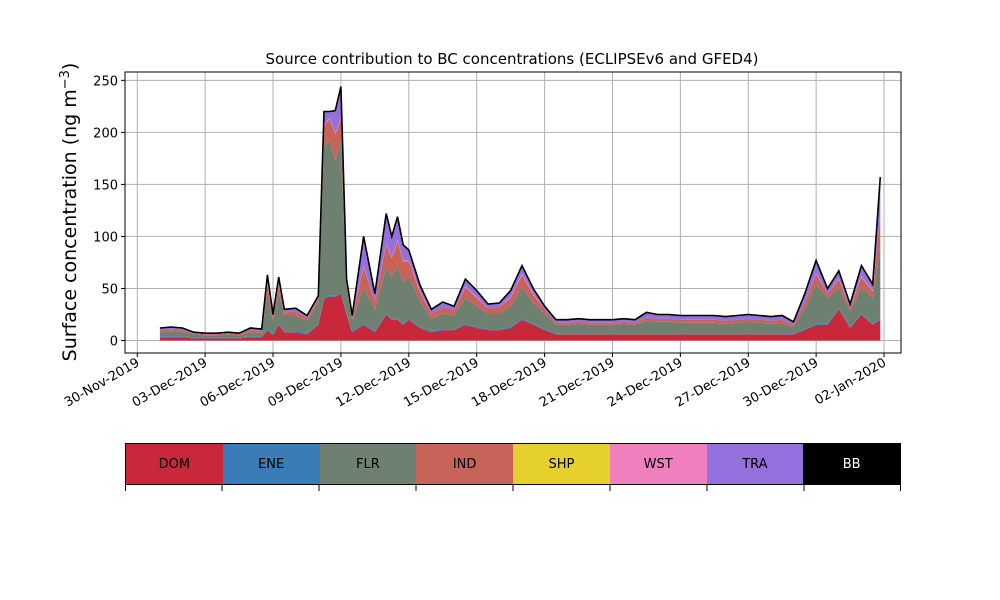 The width and height of the screenshot is (1000, 600). What do you see at coordinates (368, 464) in the screenshot?
I see `legend-item-flr: FLR` at bounding box center [368, 464].